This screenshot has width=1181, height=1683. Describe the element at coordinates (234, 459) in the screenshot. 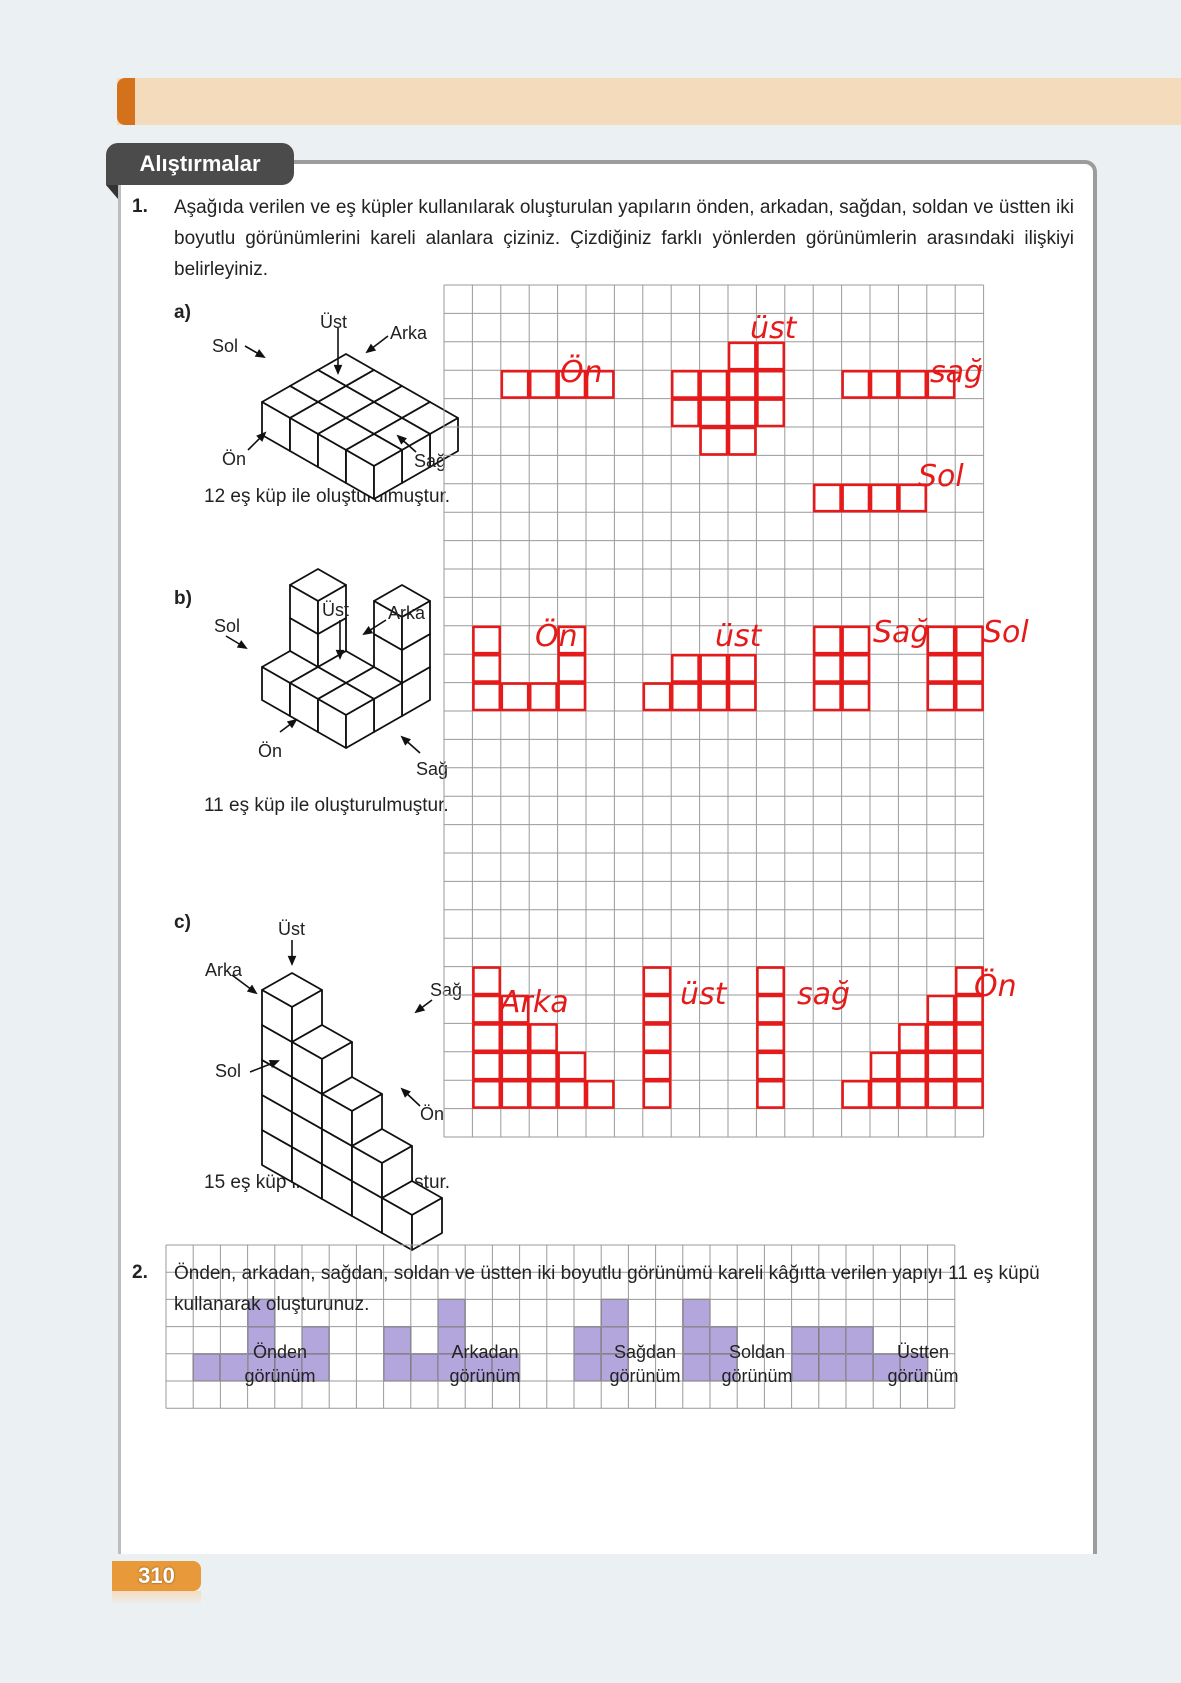

I see `label-a-on: Ön` at that location.